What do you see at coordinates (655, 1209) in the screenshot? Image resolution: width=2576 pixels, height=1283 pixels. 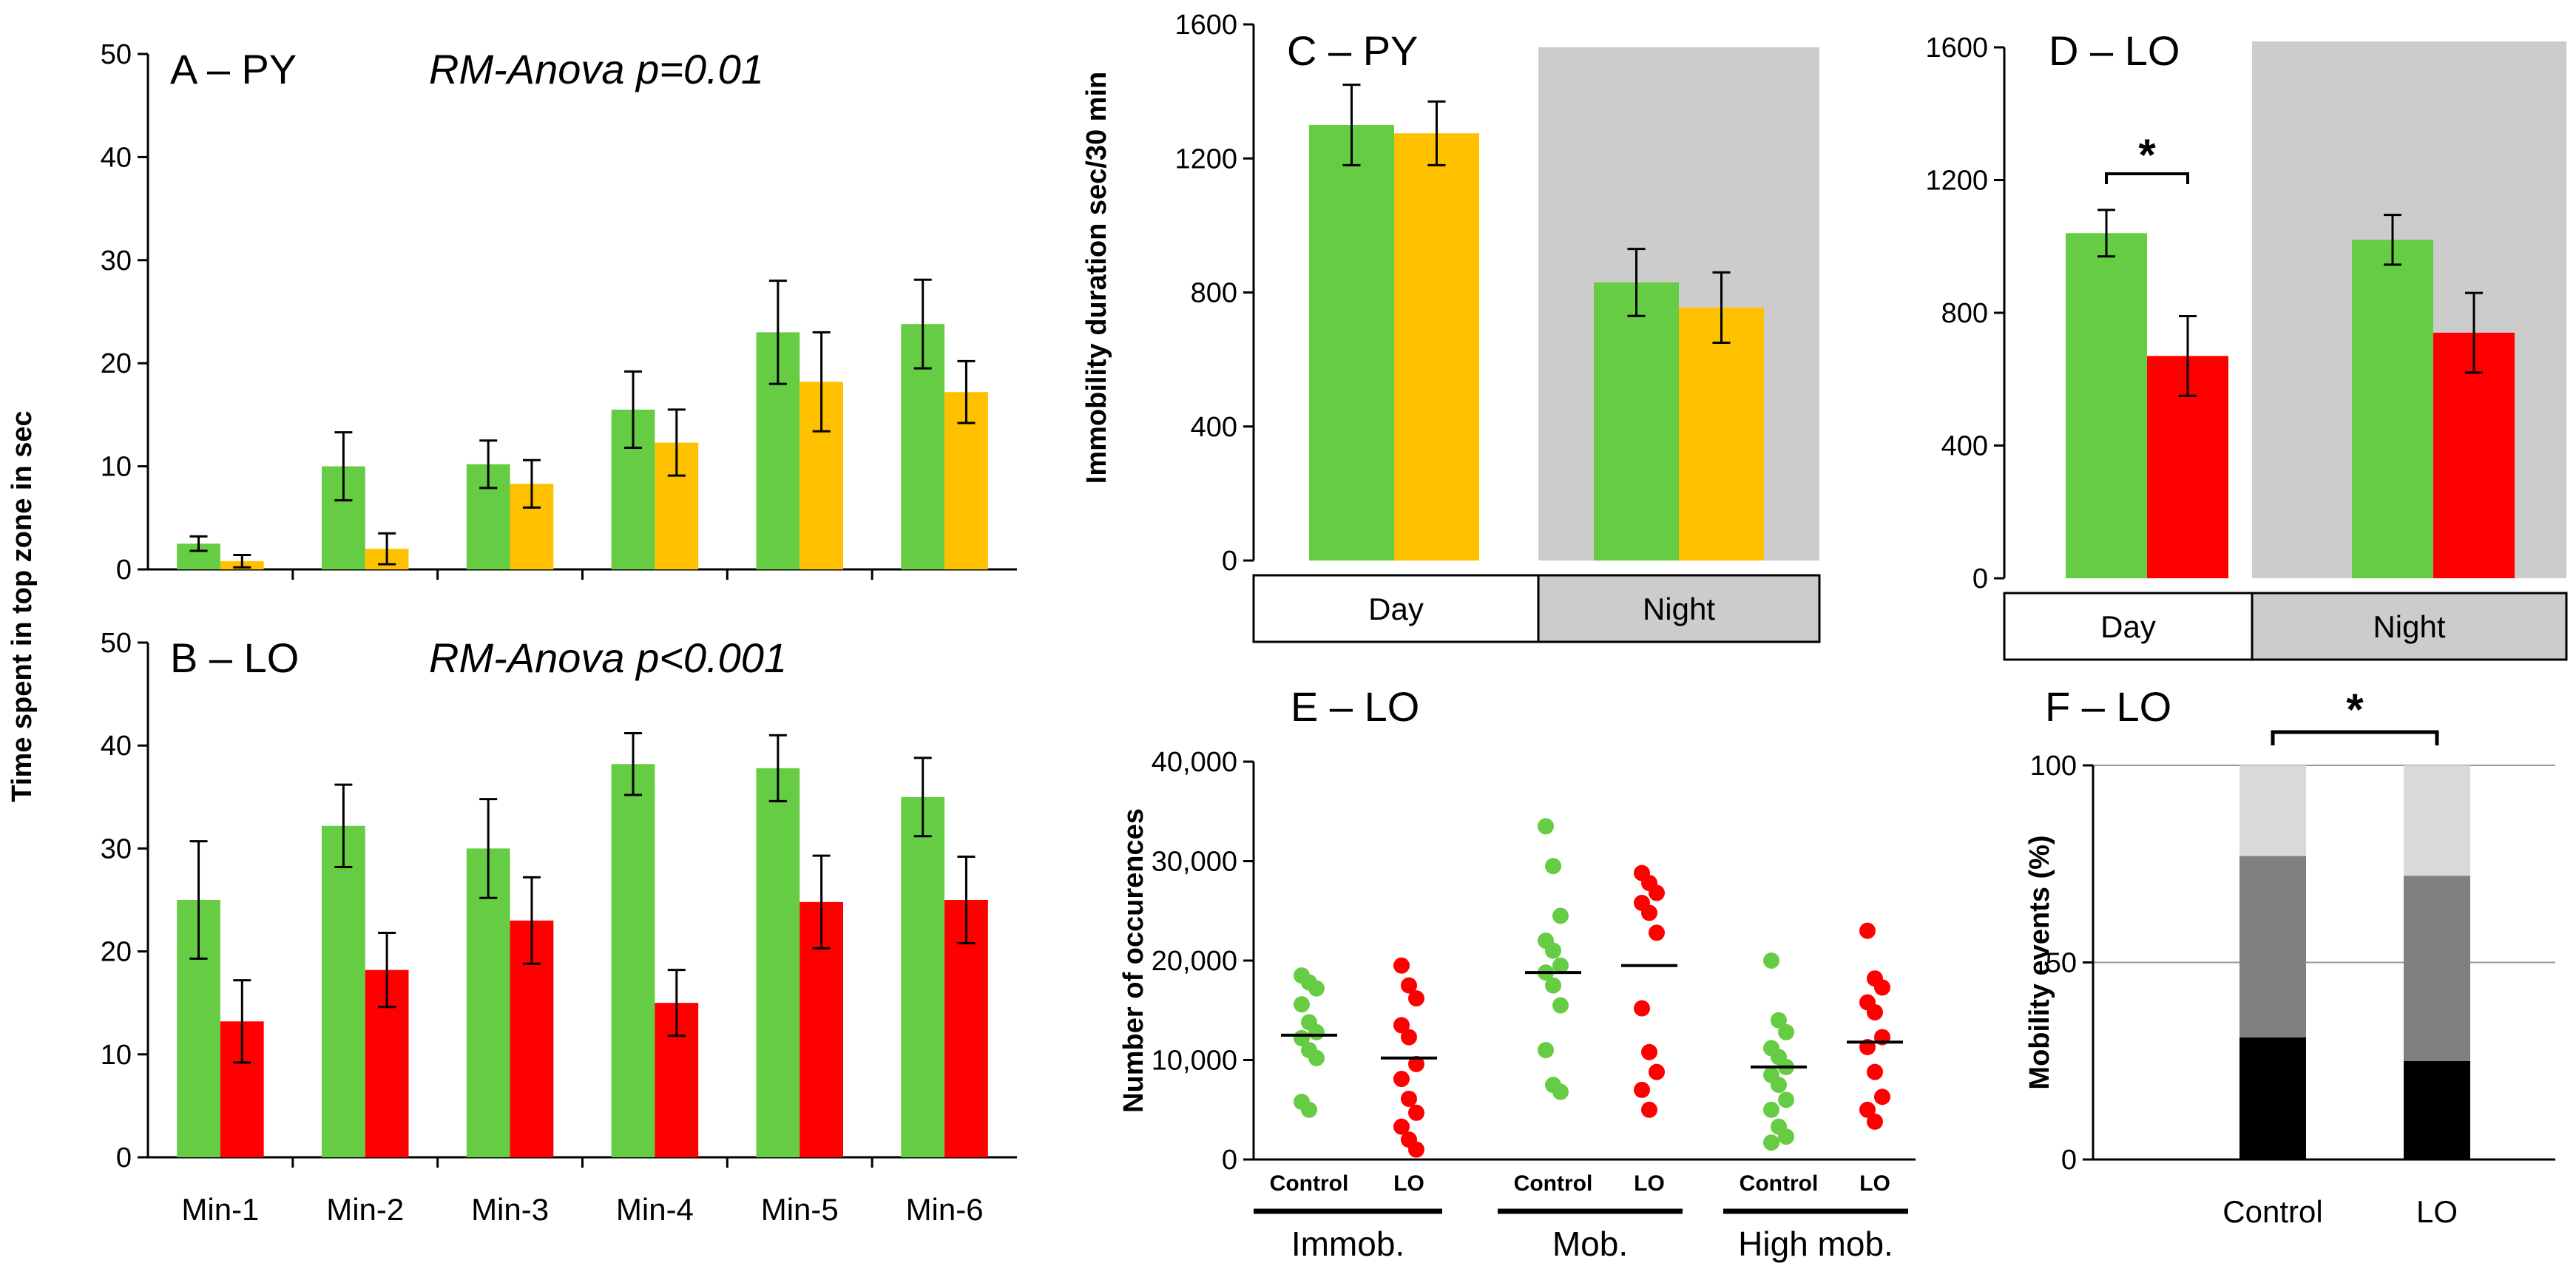 I see `x-tick-label: Min-4` at bounding box center [655, 1209].